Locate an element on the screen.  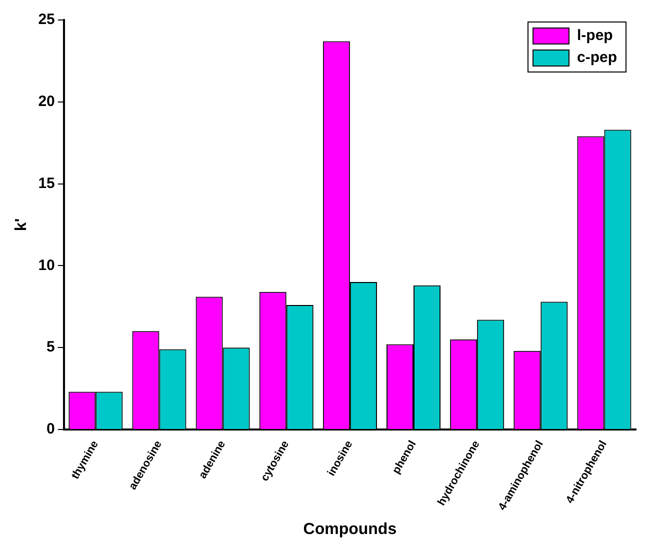
y-tick-label: 20 is located at coordinates (46, 101).